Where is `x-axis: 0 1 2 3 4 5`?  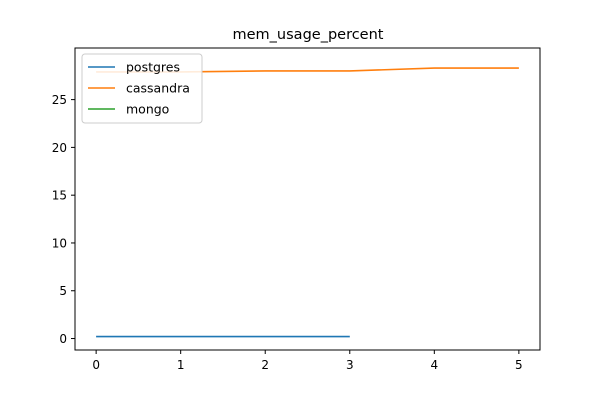 x-axis: 0 1 2 3 4 5 is located at coordinates (307, 361).